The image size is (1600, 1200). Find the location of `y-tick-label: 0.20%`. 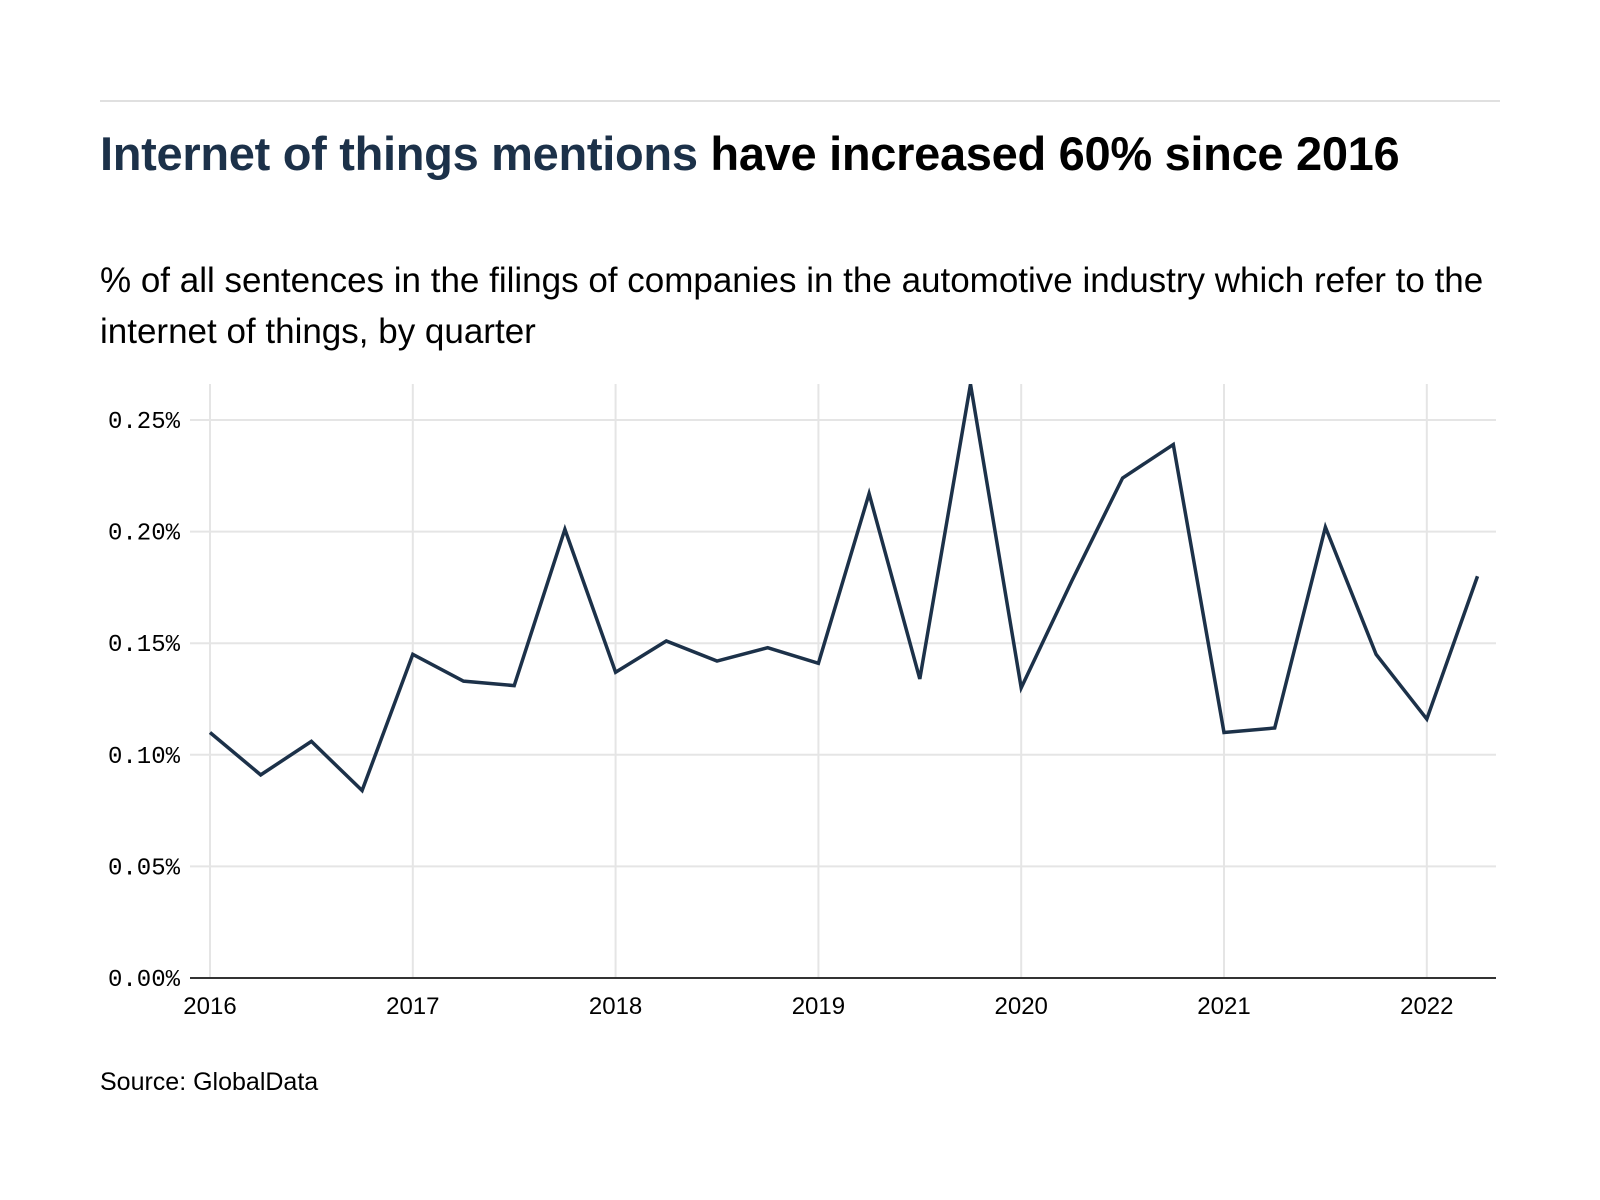

y-tick-label: 0.20% is located at coordinates (144, 534).